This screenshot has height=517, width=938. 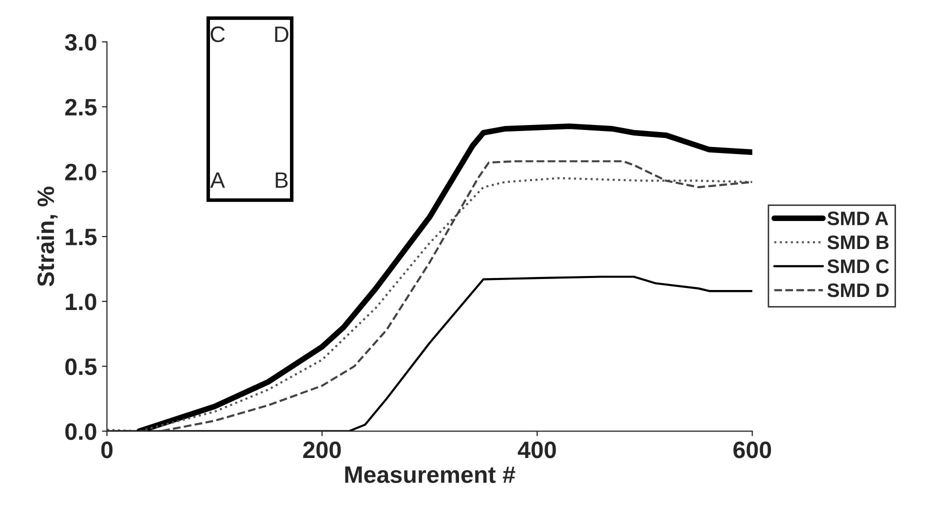 I want to click on x-tick-label: 0, so click(x=107, y=450).